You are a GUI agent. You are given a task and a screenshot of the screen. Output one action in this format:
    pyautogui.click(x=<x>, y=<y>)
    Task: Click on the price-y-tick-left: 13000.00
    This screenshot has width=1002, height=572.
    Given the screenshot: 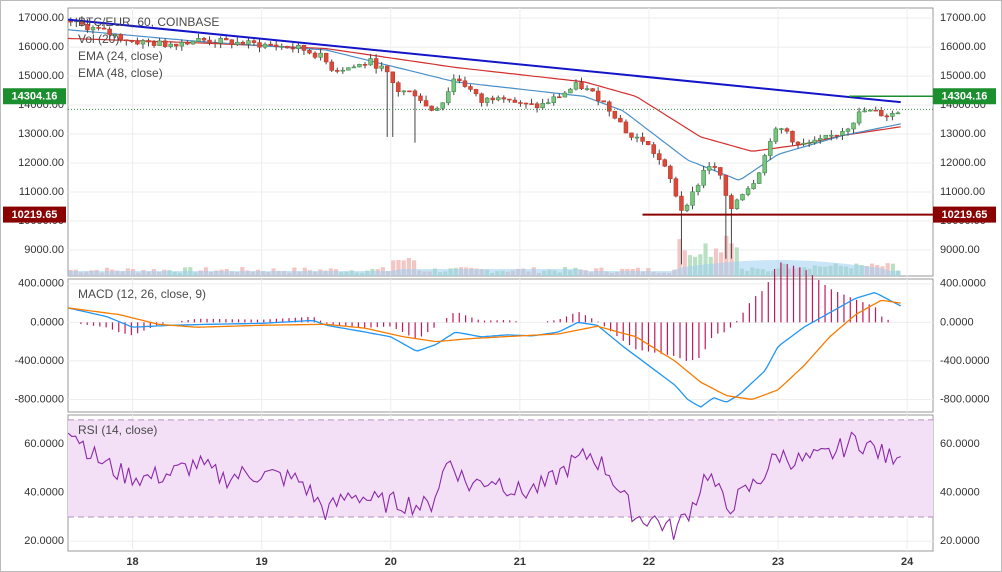 What is the action you would take?
    pyautogui.click(x=41, y=134)
    